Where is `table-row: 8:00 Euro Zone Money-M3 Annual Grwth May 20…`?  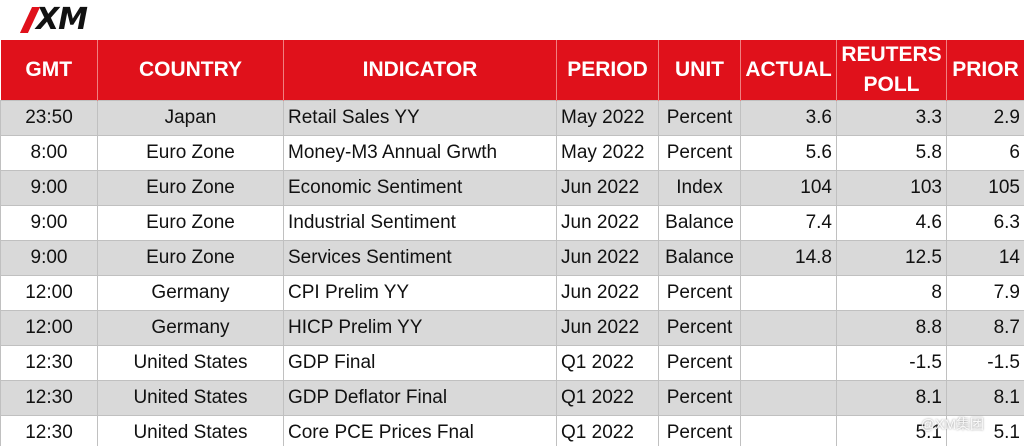 table-row: 8:00 Euro Zone Money-M3 Annual Grwth May 20… is located at coordinates (512, 153).